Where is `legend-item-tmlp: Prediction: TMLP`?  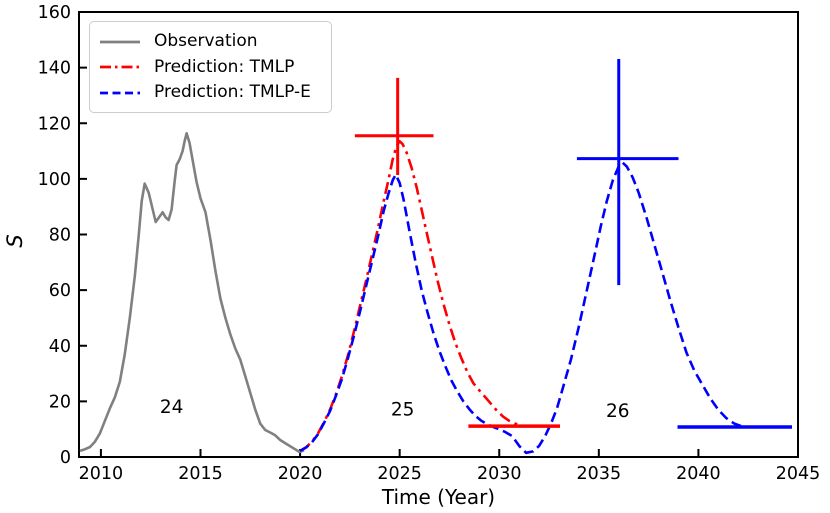
legend-item-tmlp: Prediction: TMLP is located at coordinates (210, 67).